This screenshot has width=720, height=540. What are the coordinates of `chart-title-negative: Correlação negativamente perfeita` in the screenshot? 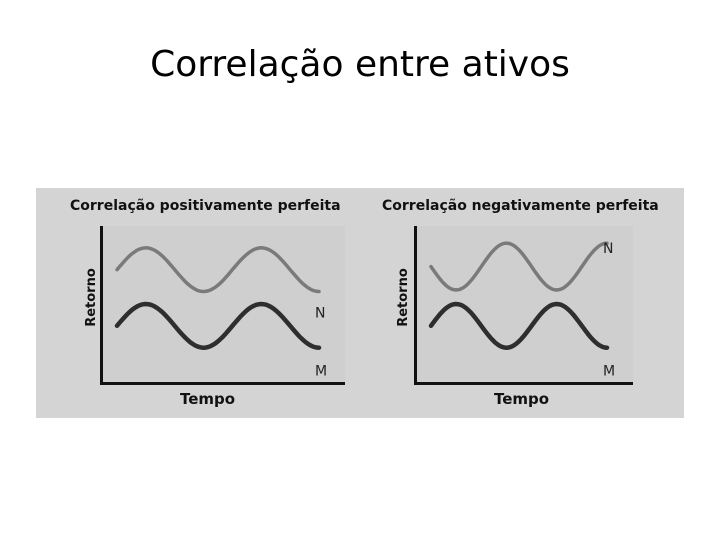 It's located at (520, 206).